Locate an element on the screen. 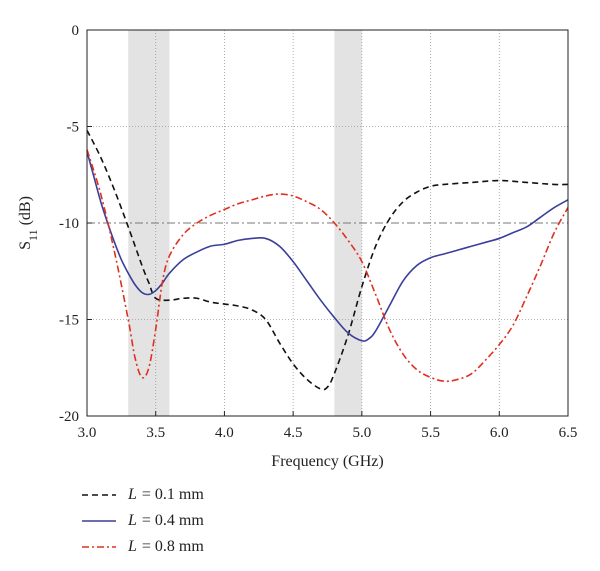  x-ticks: 3.0 3.5 4.0 4.5 5.0 5.5 6.0 6.5 is located at coordinates (328, 426).